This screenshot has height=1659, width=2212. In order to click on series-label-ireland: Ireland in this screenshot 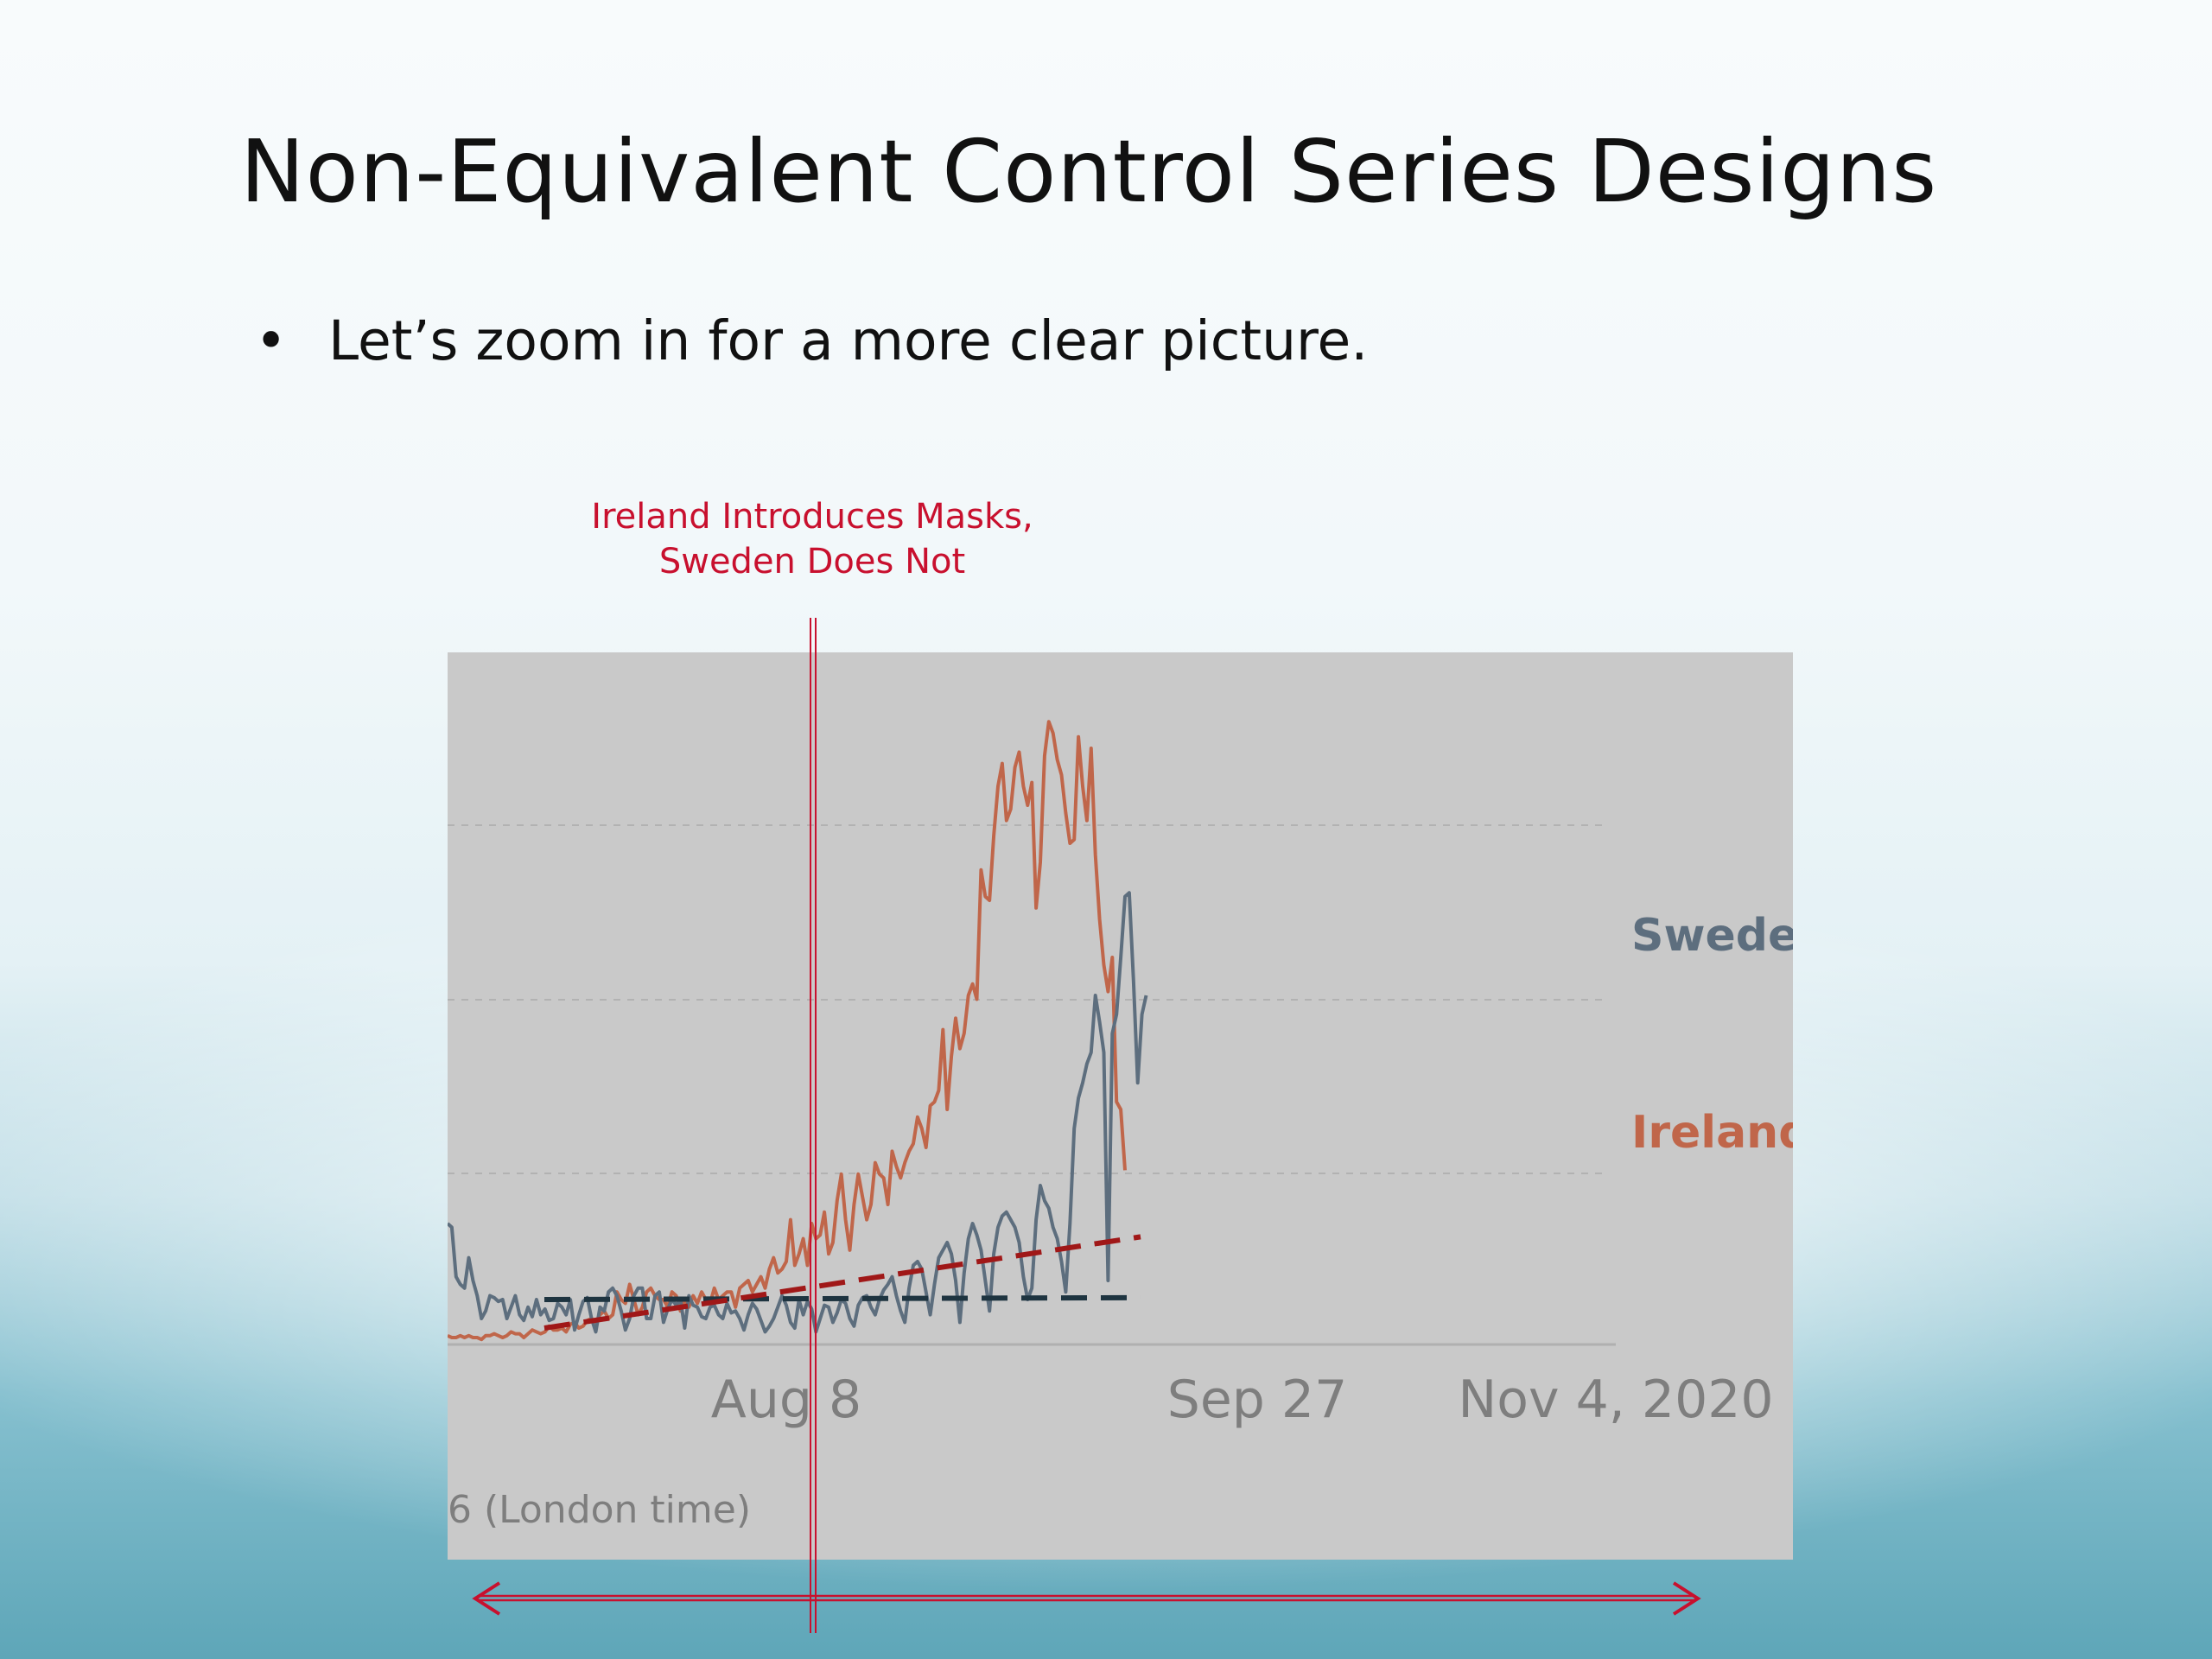, I will do `click(1720, 1133)`.